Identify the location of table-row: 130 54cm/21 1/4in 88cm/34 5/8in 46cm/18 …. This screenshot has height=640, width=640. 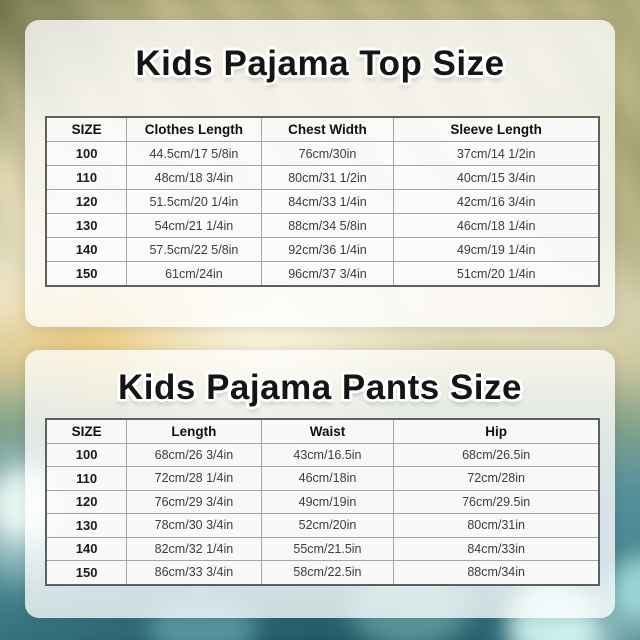
(322, 225).